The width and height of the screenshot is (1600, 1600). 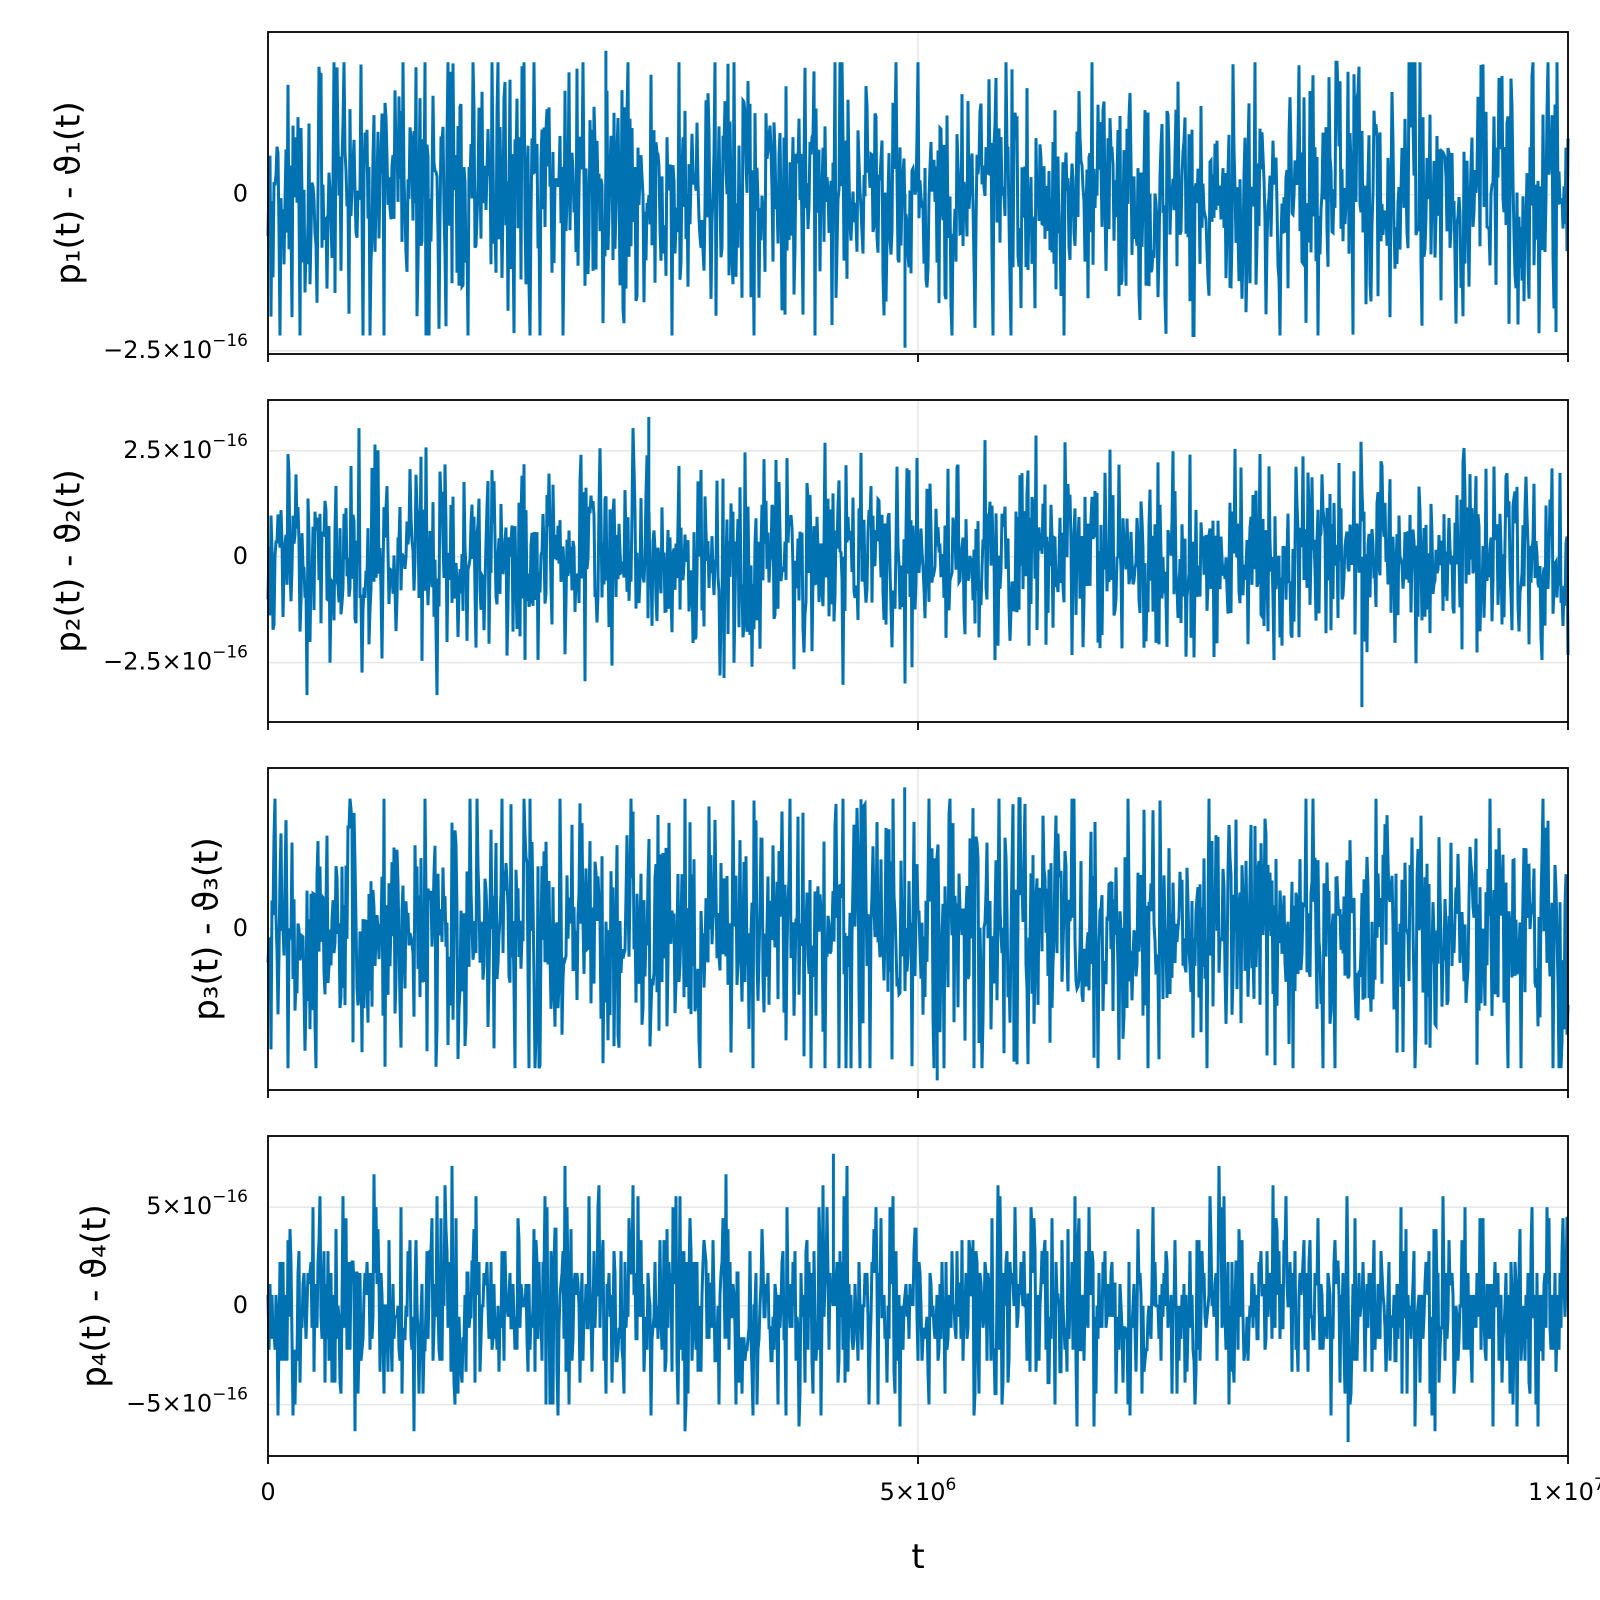 I want to click on y-tick-label: 2.5×10⁻¹⁶, so click(x=185, y=447).